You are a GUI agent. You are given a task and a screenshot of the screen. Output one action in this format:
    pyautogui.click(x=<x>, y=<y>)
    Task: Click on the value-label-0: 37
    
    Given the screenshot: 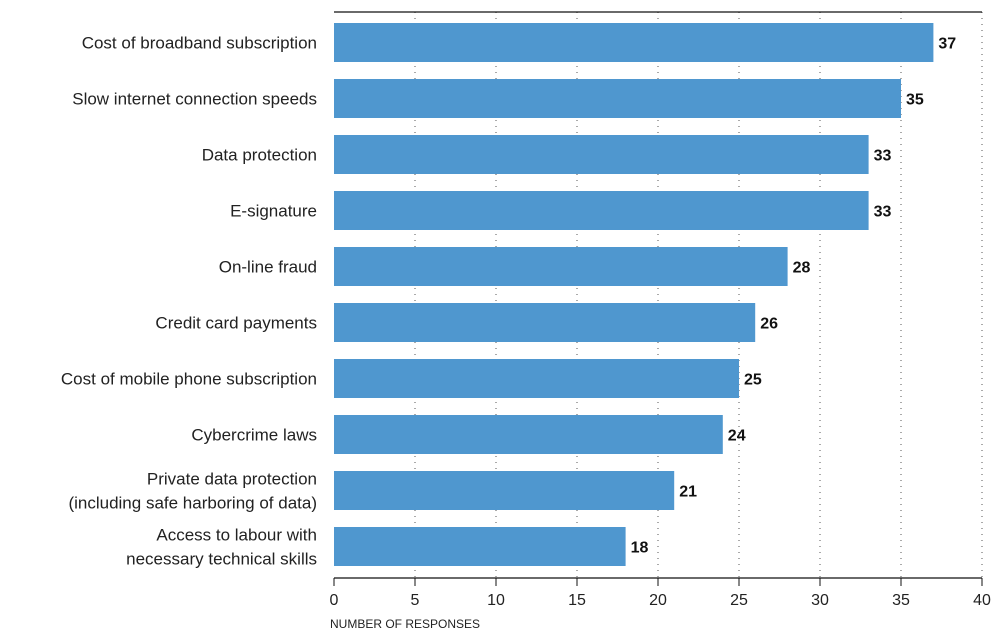 What is the action you would take?
    pyautogui.click(x=947, y=44)
    